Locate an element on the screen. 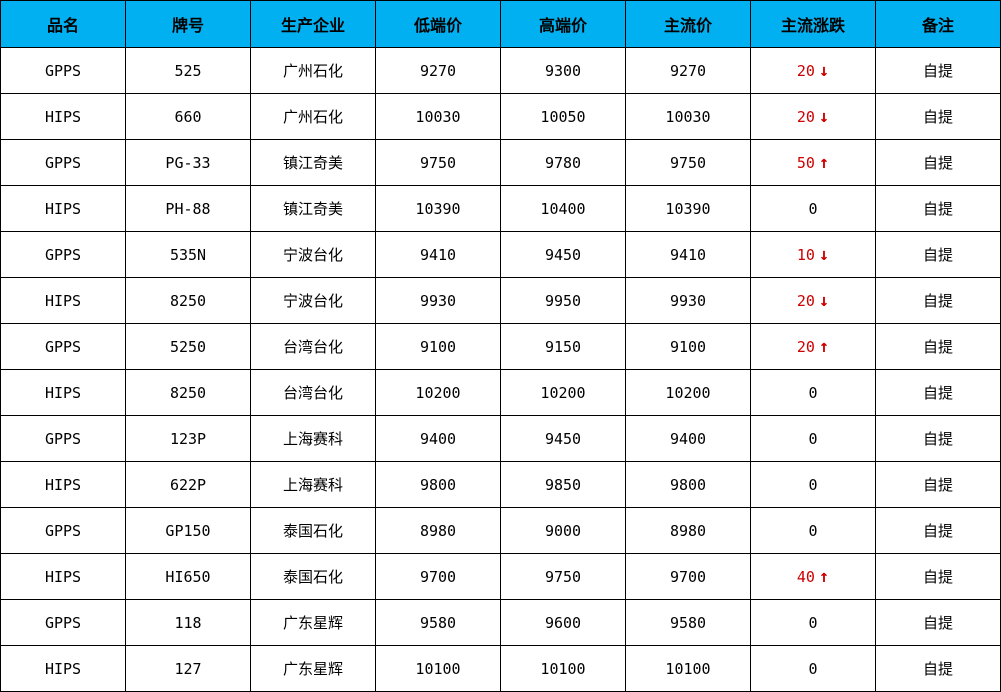  cell-low-price: 9580 is located at coordinates (438, 622).